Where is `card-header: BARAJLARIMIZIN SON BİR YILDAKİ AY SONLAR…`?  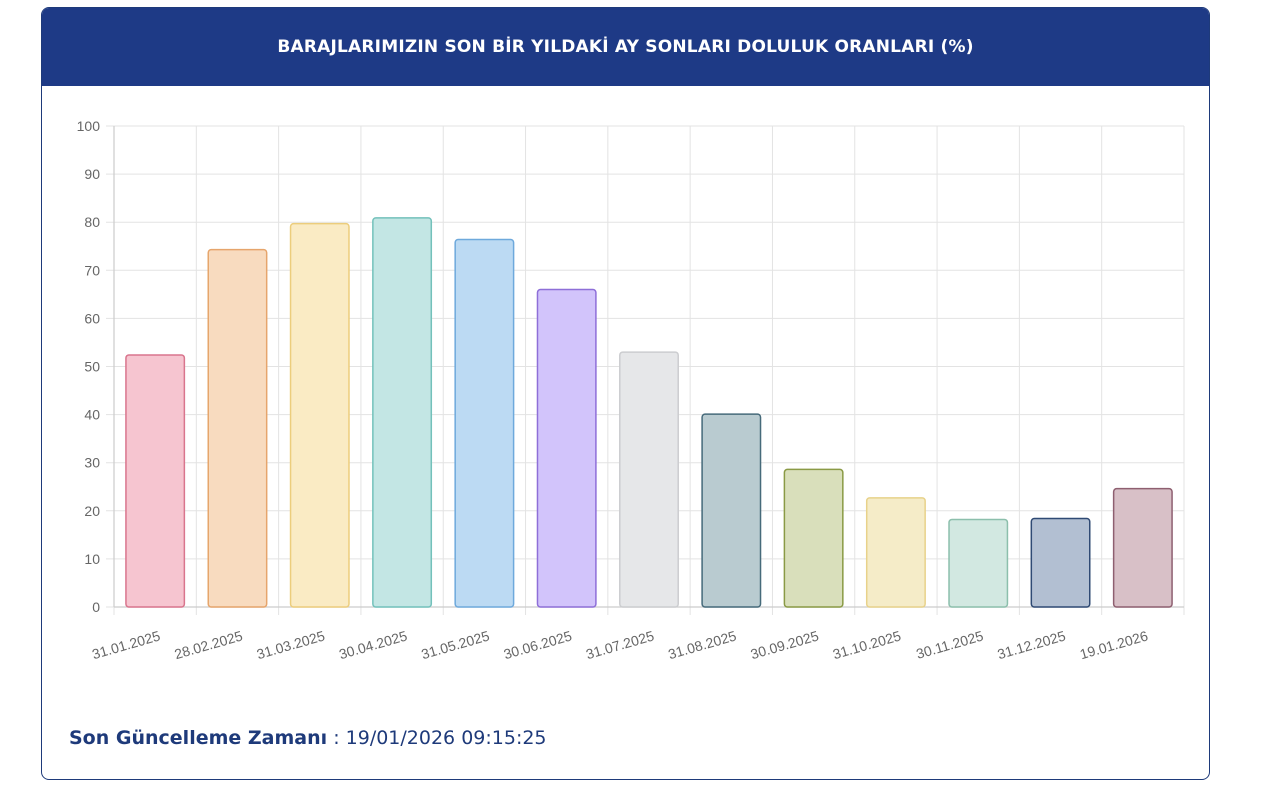 card-header: BARAJLARIMIZIN SON BİR YILDAKİ AY SONLAR… is located at coordinates (625, 47).